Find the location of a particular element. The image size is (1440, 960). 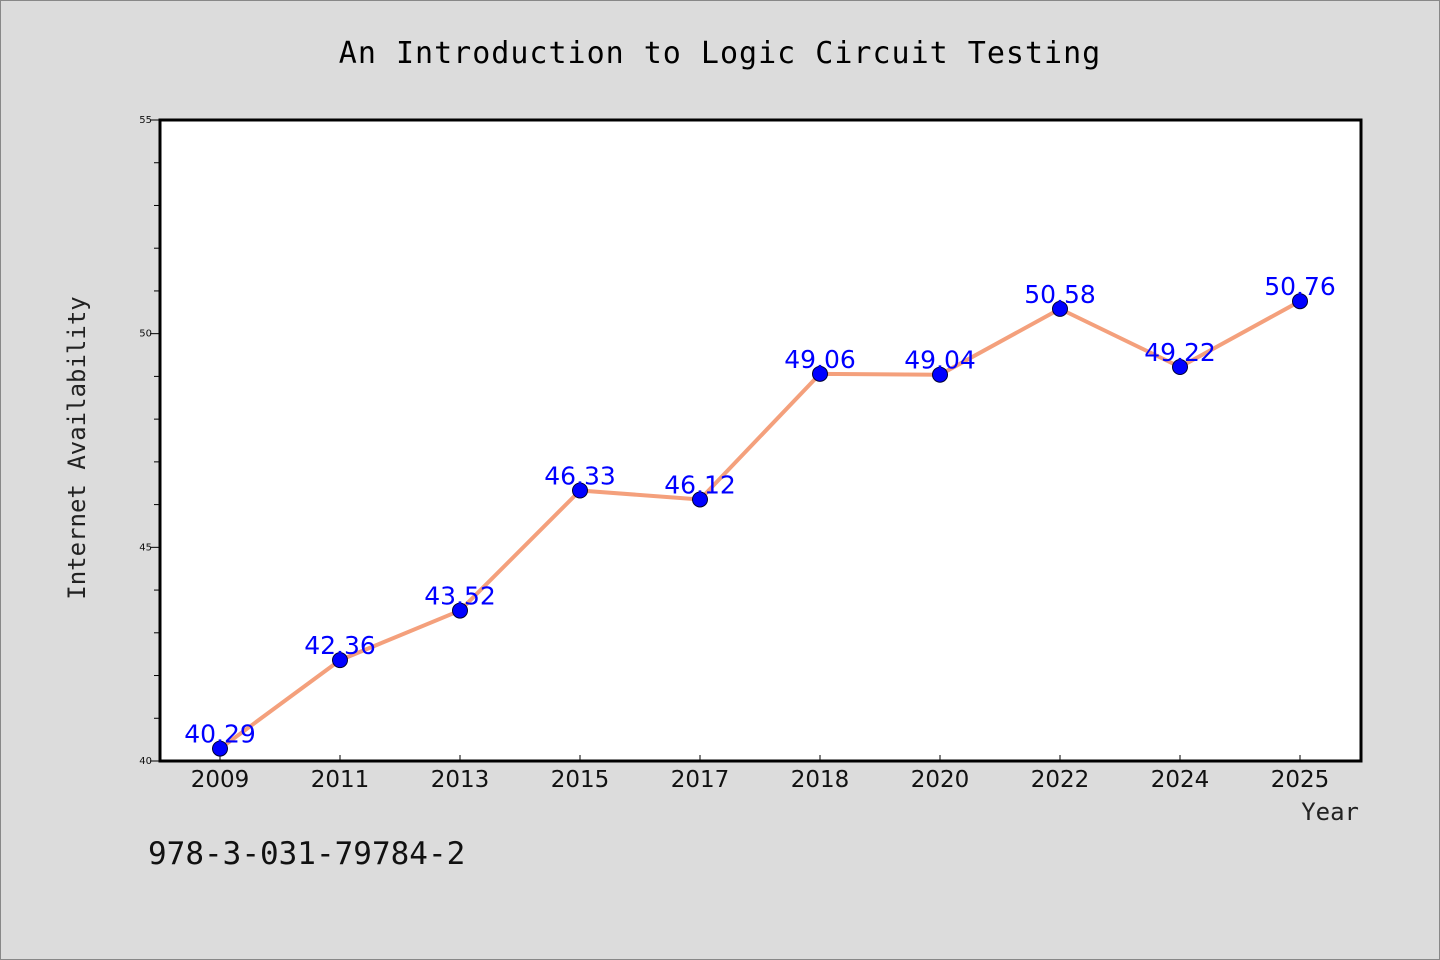

x-tick-label: 2011 is located at coordinates (340, 780).